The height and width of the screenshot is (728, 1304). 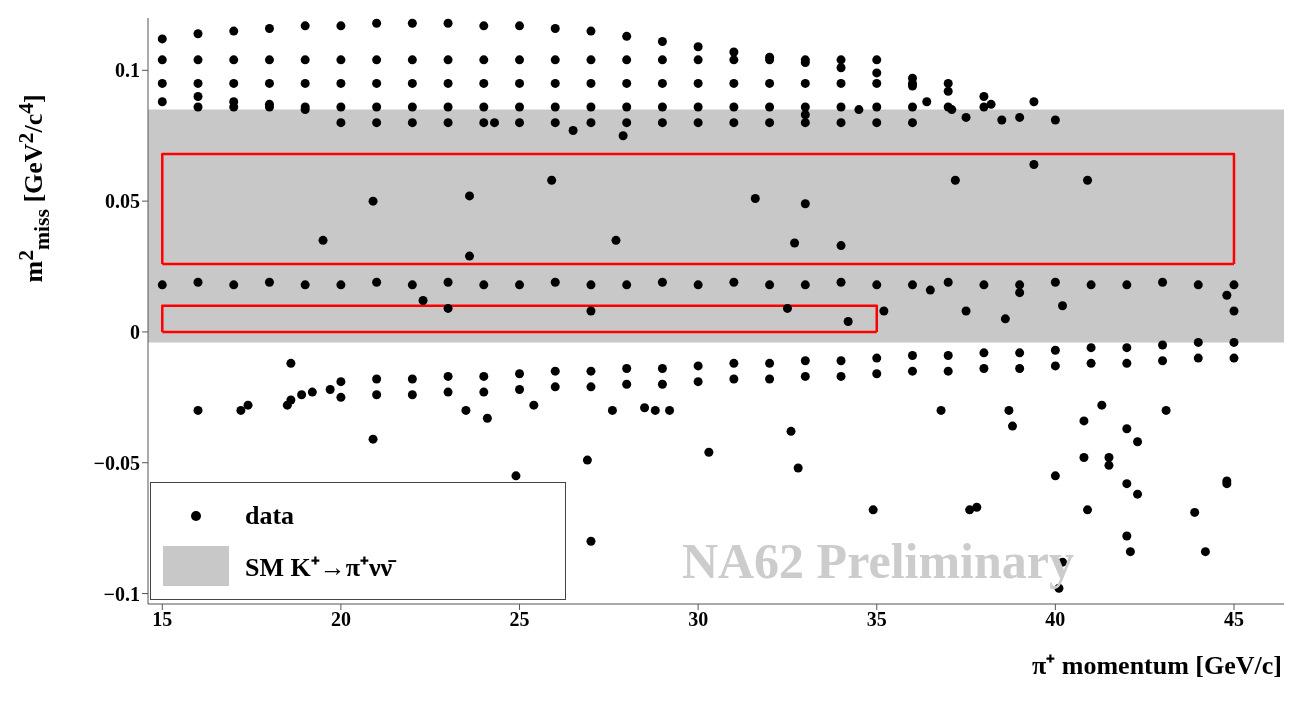 What do you see at coordinates (127, 70) in the screenshot?
I see `y-tick-label: 0.1` at bounding box center [127, 70].